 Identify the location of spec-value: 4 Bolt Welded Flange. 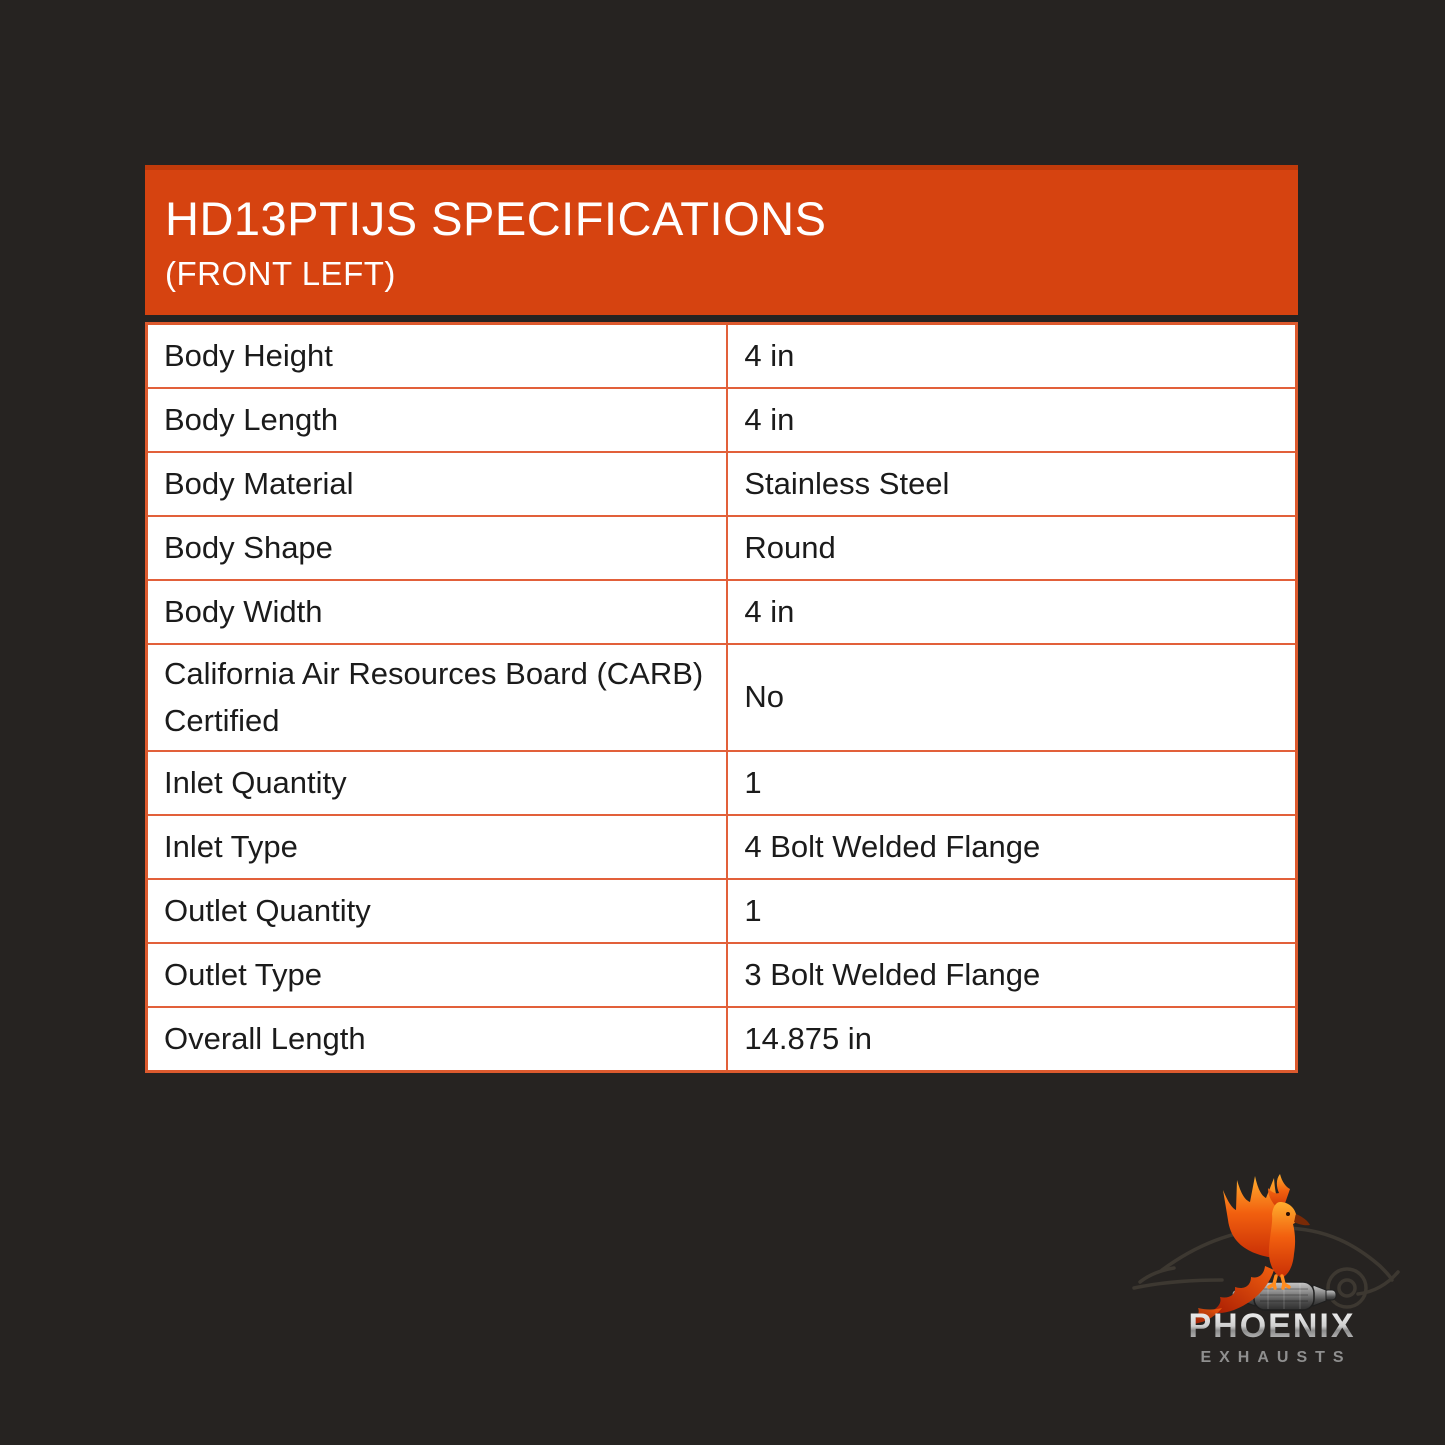
(892, 846).